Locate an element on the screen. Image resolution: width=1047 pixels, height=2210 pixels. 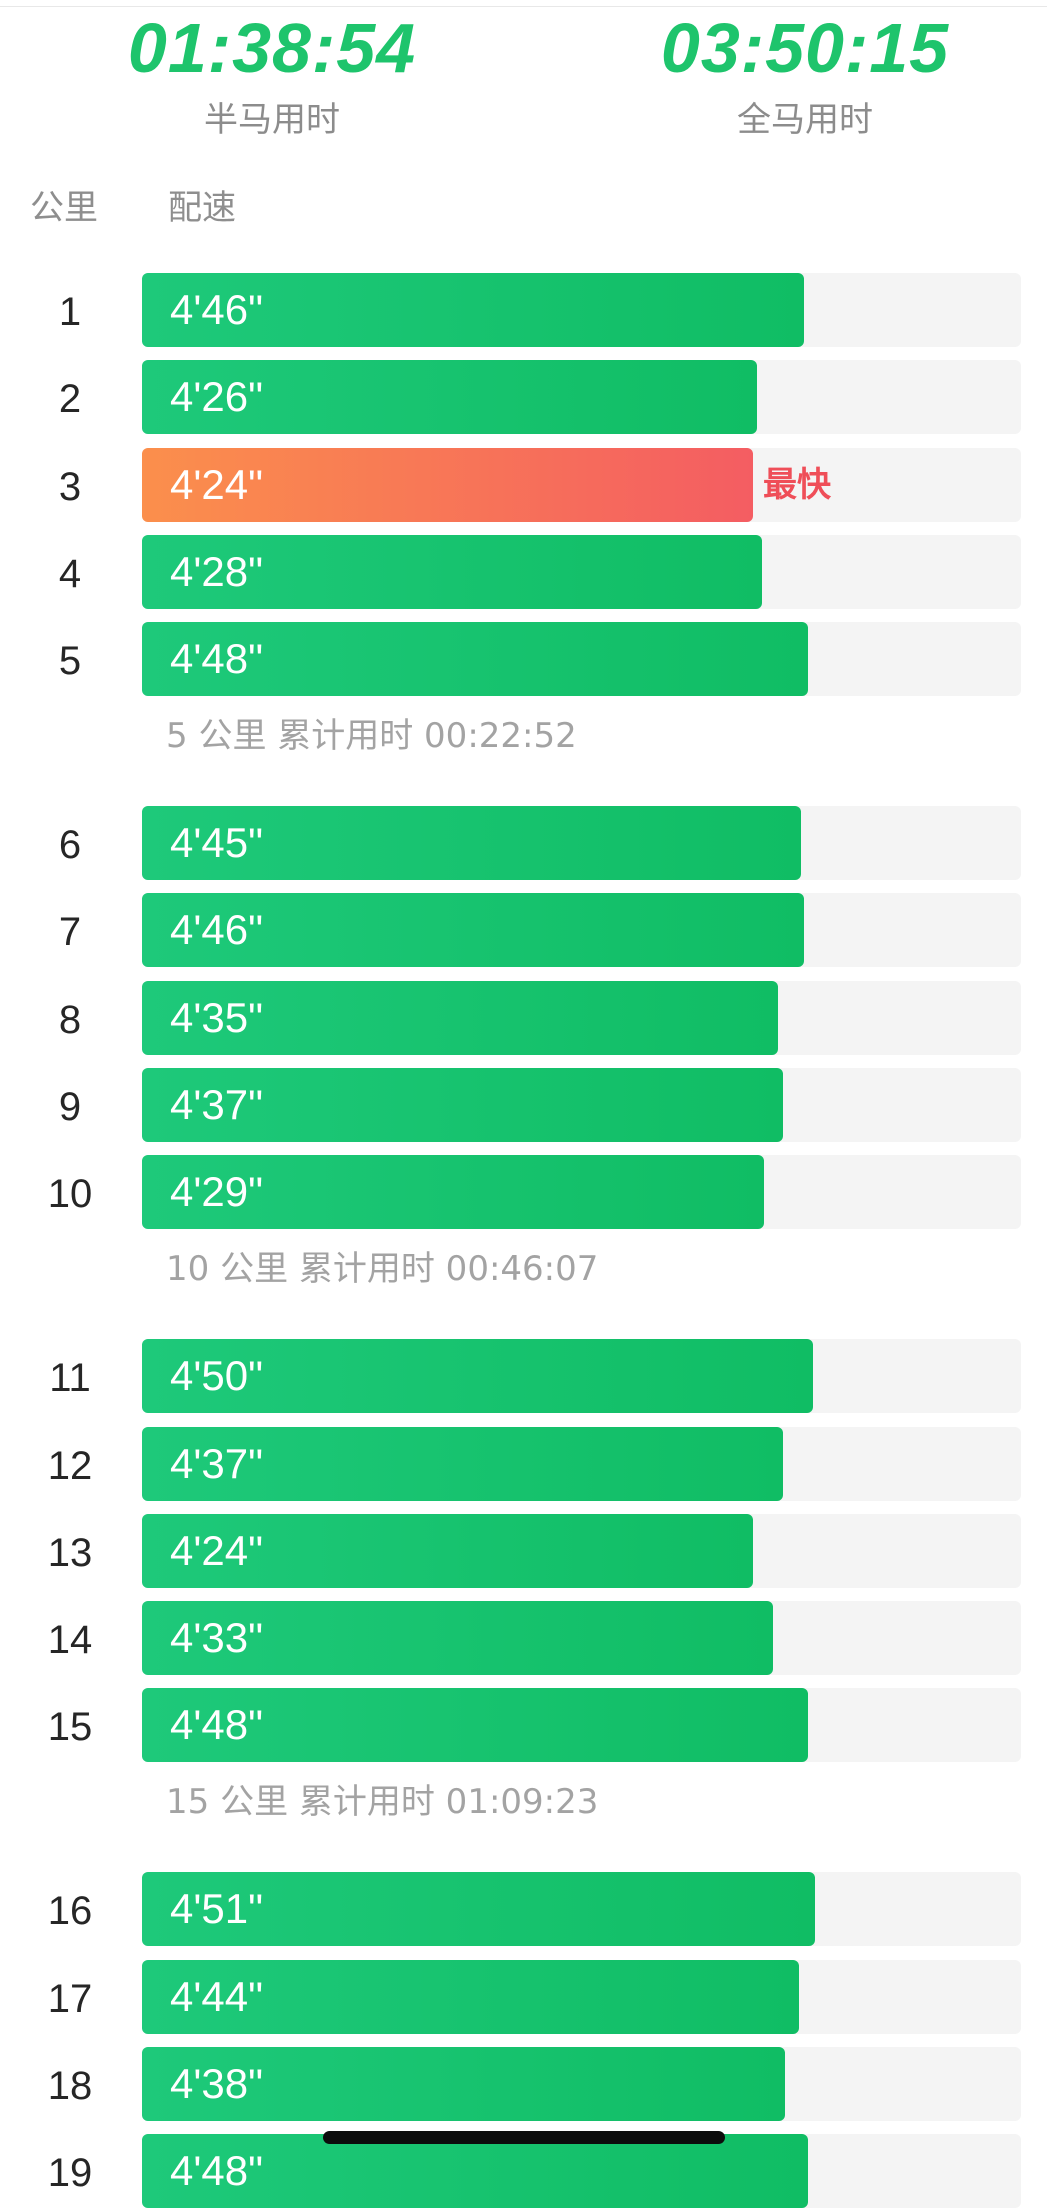
pace-bar: 4'28" is located at coordinates (452, 571).